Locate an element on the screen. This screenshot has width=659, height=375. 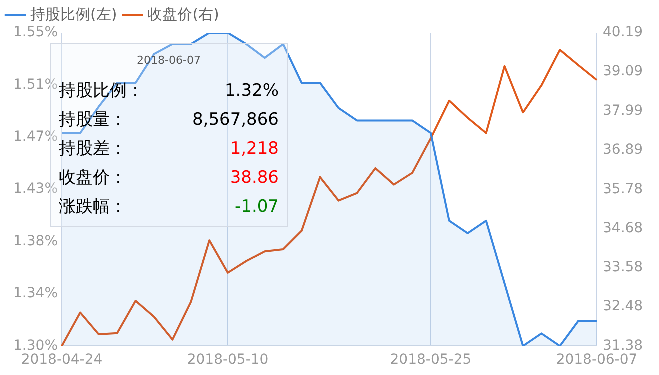
y2-tick-label: 32.48 is located at coordinates (623, 306).